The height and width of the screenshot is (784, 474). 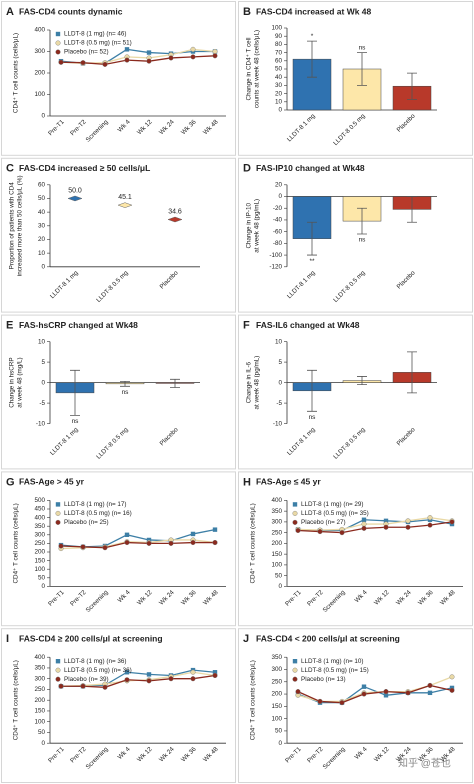 I want to click on y-axis-label: CD4⁺ T cell counts (cells/μL), so click(x=253, y=700).